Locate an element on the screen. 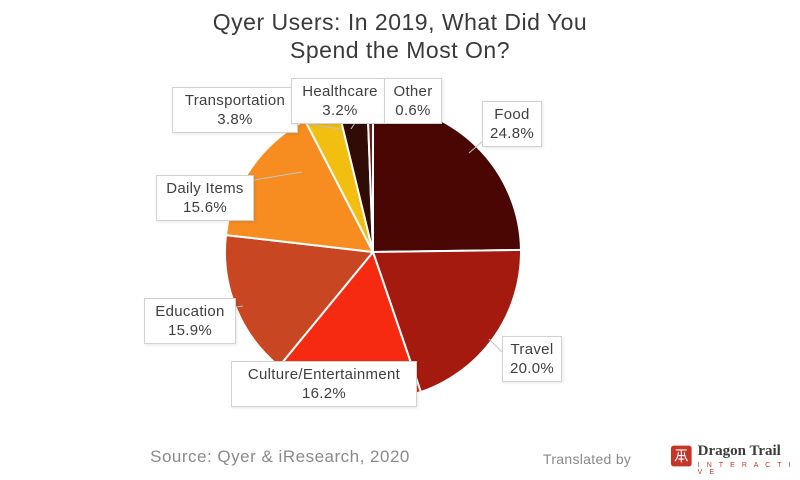 This screenshot has height=480, width=800. slice-label: Other is located at coordinates (413, 91).